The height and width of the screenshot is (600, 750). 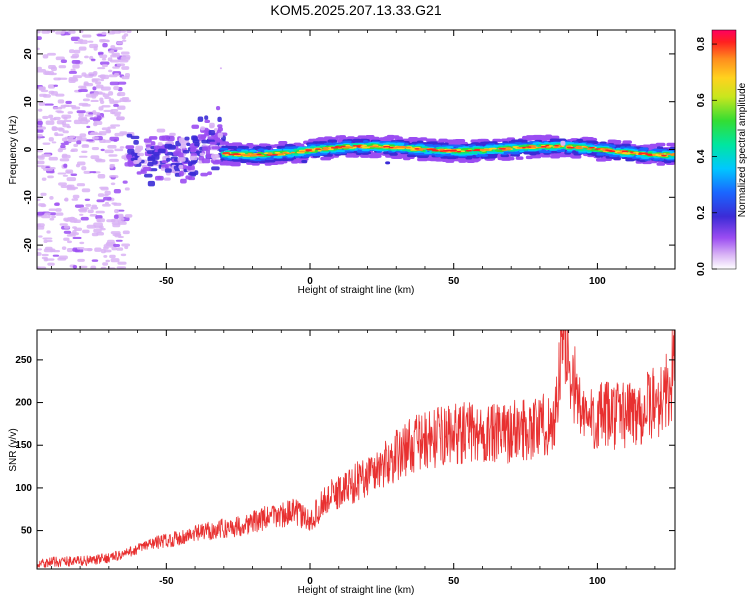 What do you see at coordinates (701, 44) in the screenshot?
I see `colorbar-tick-label: 0.8` at bounding box center [701, 44].